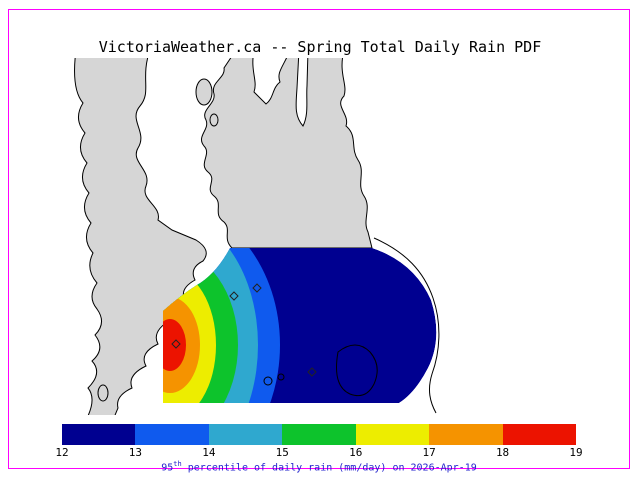 The image size is (640, 480). I want to click on caption-base: 95, so click(167, 468).